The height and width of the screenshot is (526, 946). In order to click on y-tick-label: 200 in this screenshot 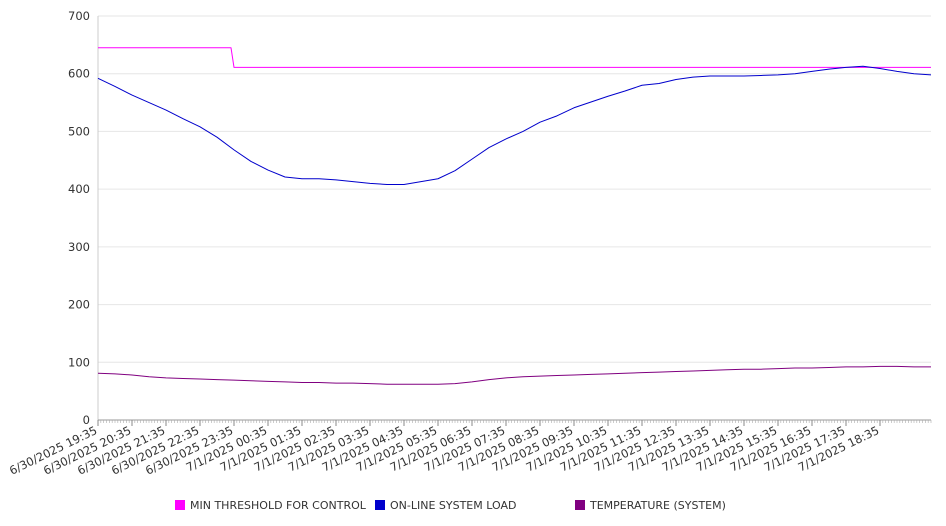, I will do `click(79, 305)`.